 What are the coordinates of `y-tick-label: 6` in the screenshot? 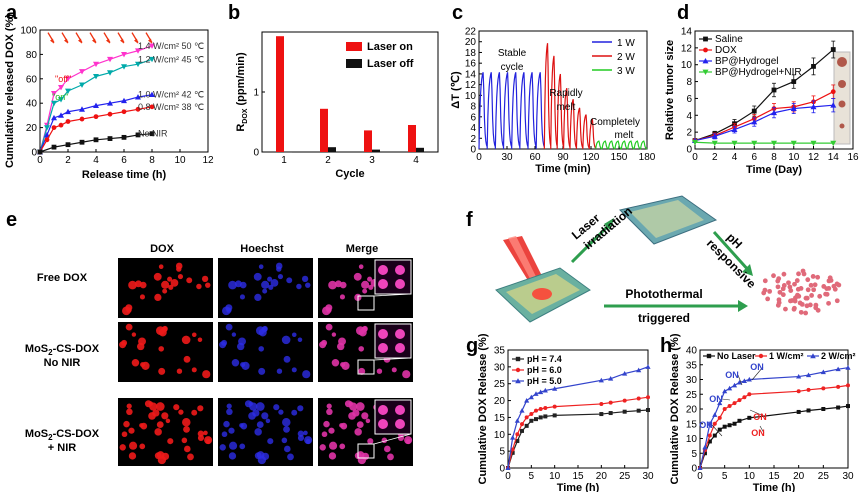 It's located at (473, 117).